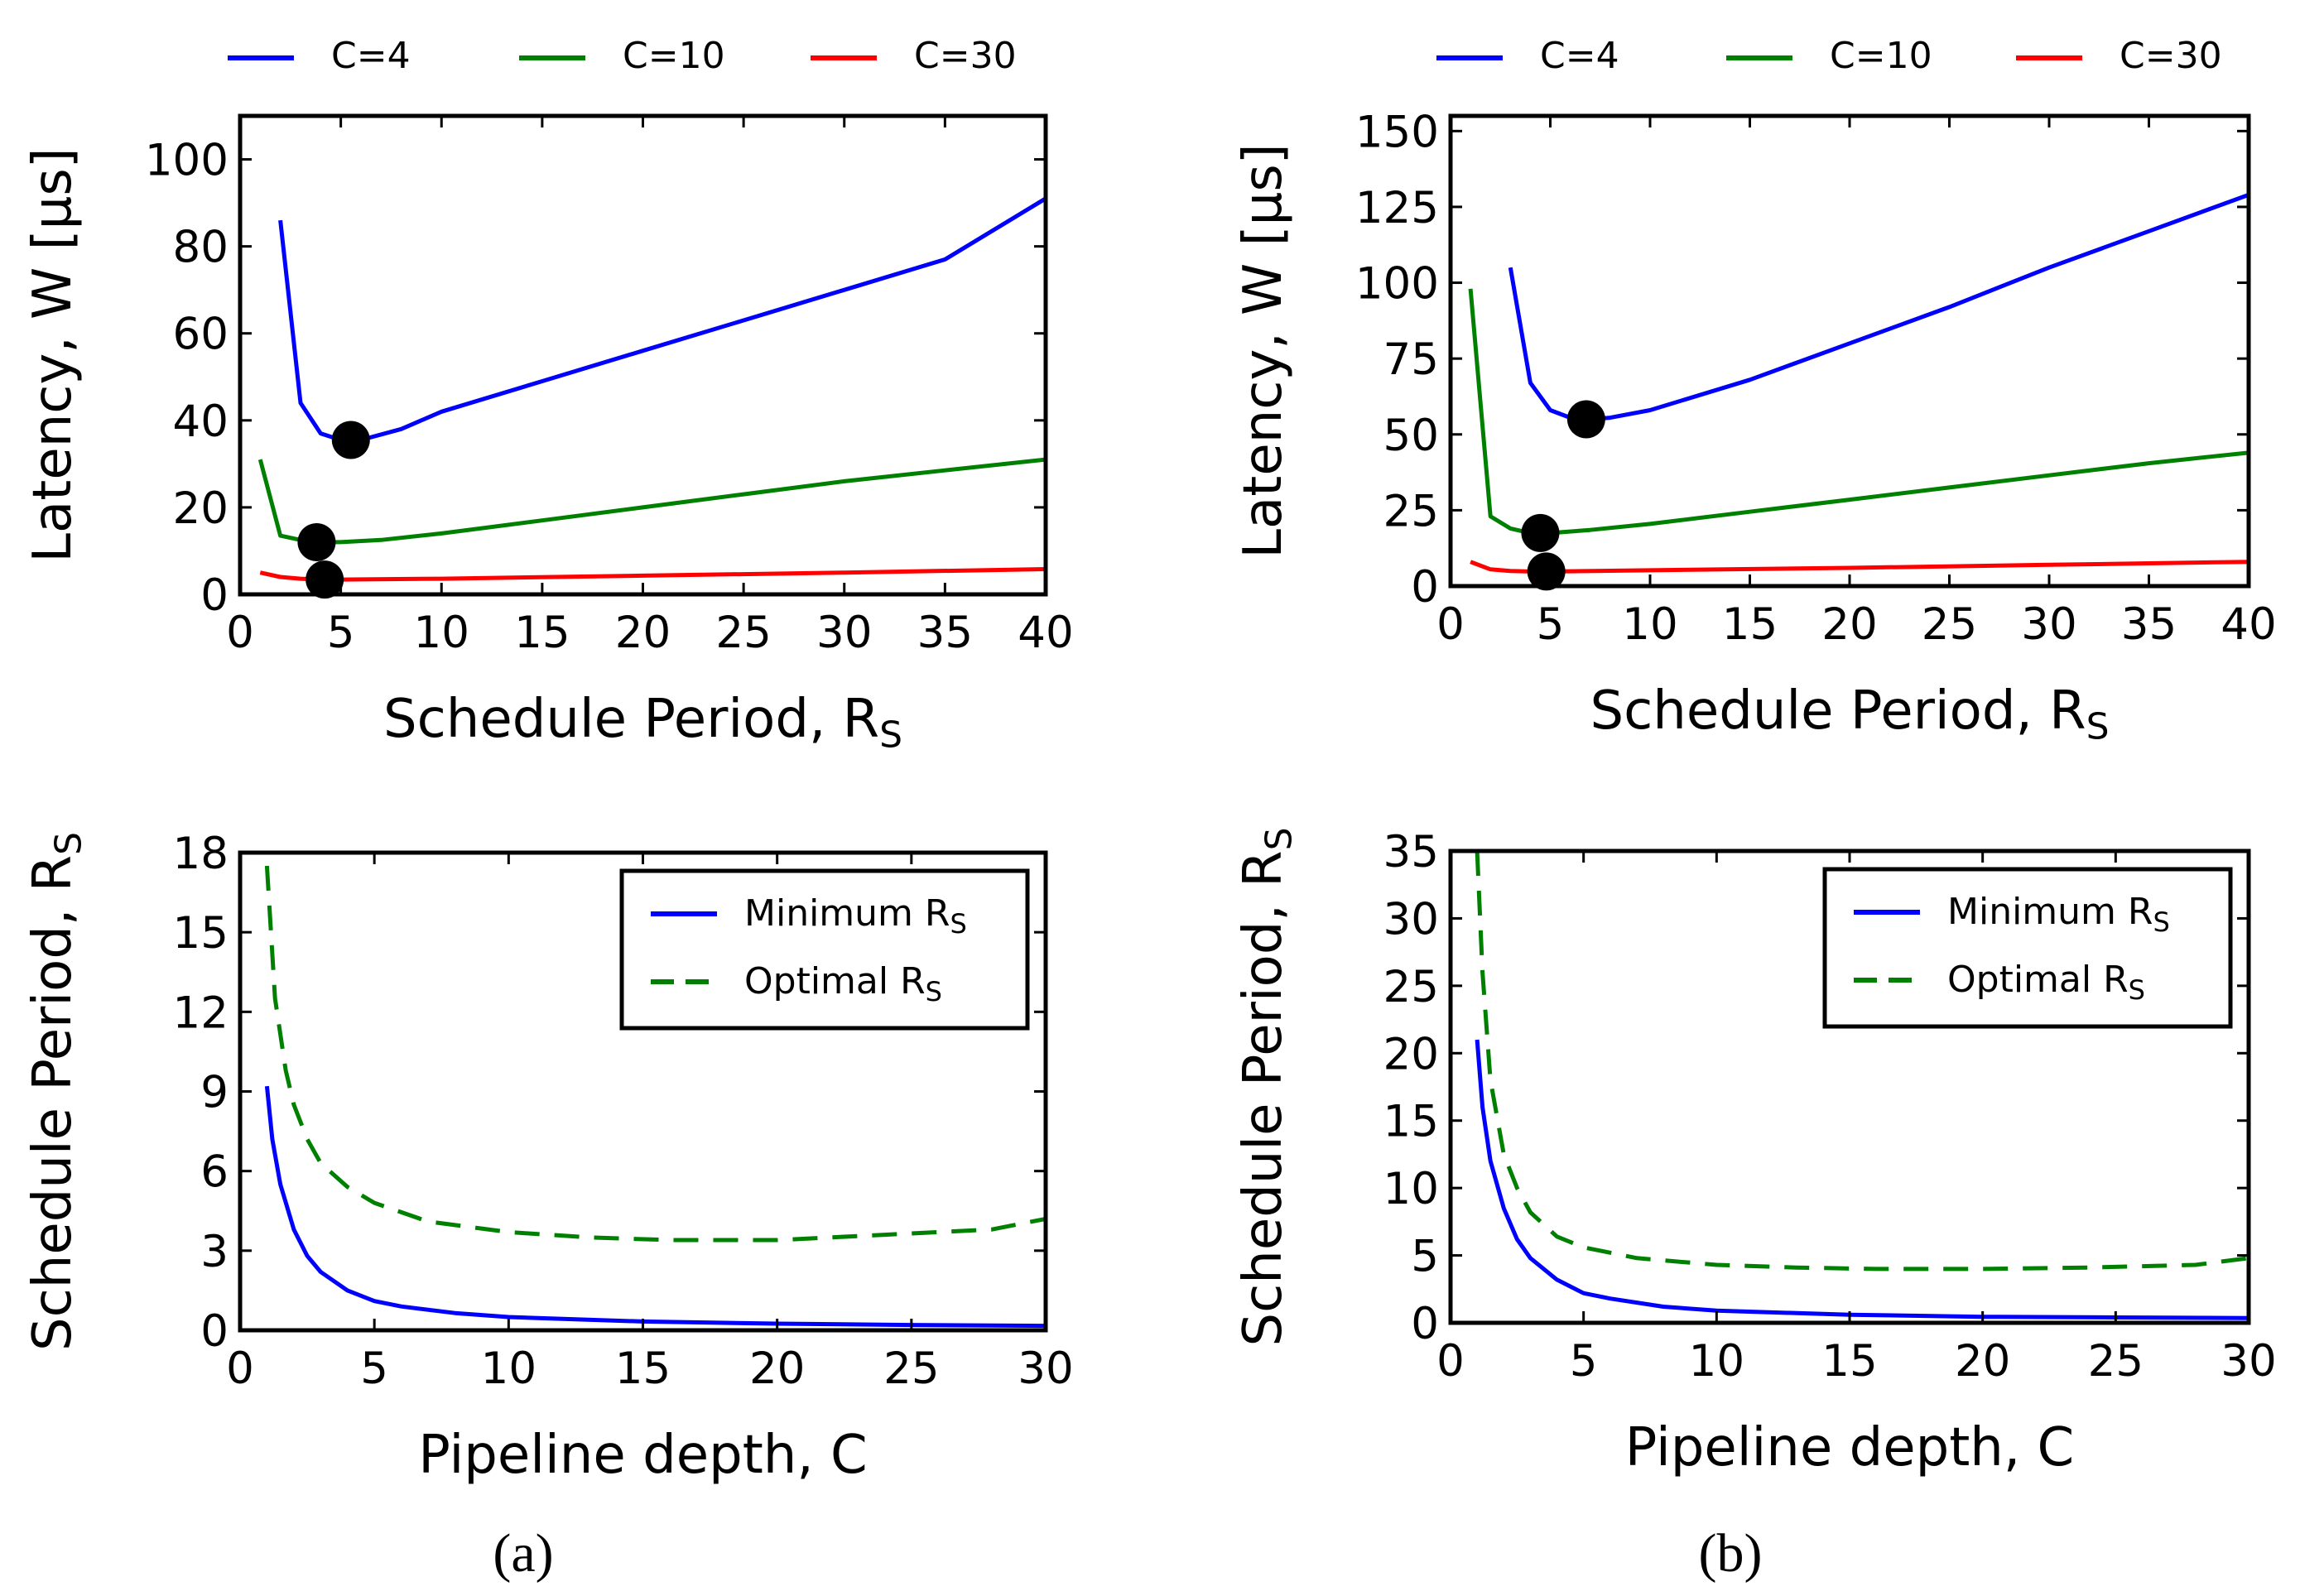 The width and height of the screenshot is (2300, 1596). I want to click on y-tick-label: 3, so click(214, 1252).